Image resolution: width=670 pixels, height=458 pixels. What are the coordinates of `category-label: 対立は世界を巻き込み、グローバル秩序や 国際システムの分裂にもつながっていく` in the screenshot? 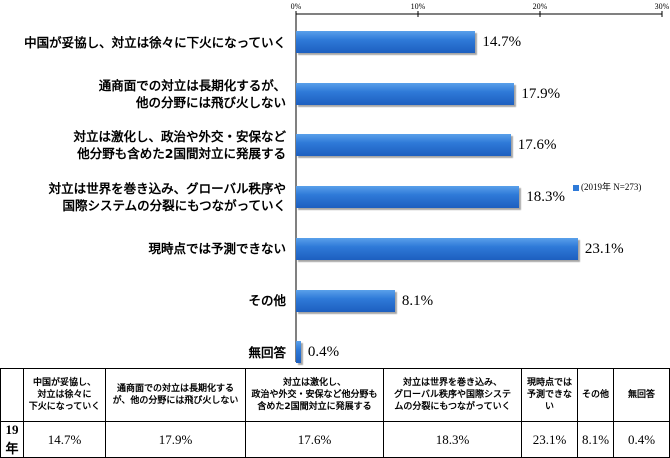 It's located at (167, 197).